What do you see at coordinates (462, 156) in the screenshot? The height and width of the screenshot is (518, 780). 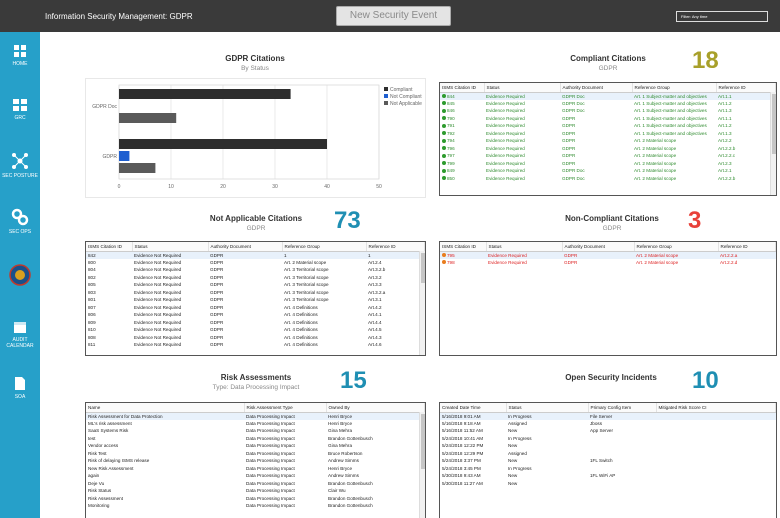 I see `table-cell: 797` at bounding box center [462, 156].